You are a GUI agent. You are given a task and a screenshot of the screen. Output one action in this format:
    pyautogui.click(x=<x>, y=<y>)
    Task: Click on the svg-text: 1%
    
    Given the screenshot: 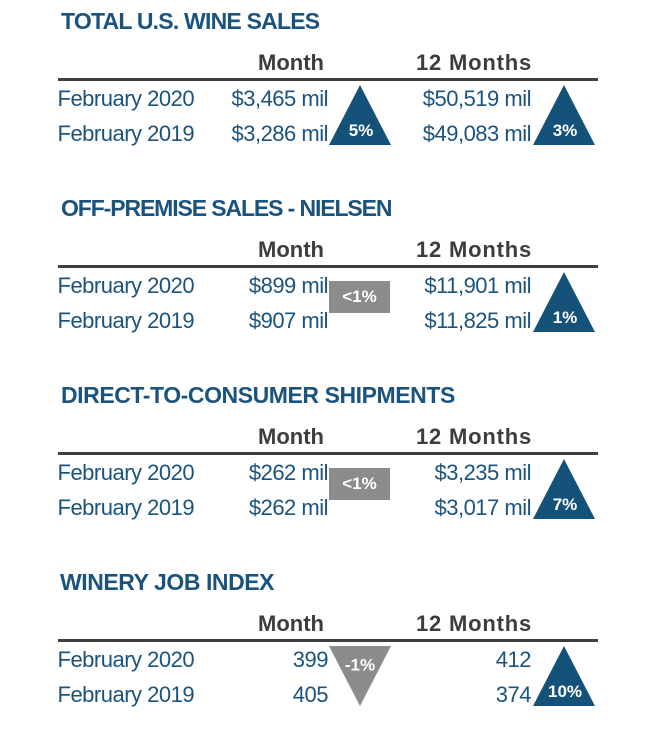 What is the action you would take?
    pyautogui.click(x=565, y=317)
    